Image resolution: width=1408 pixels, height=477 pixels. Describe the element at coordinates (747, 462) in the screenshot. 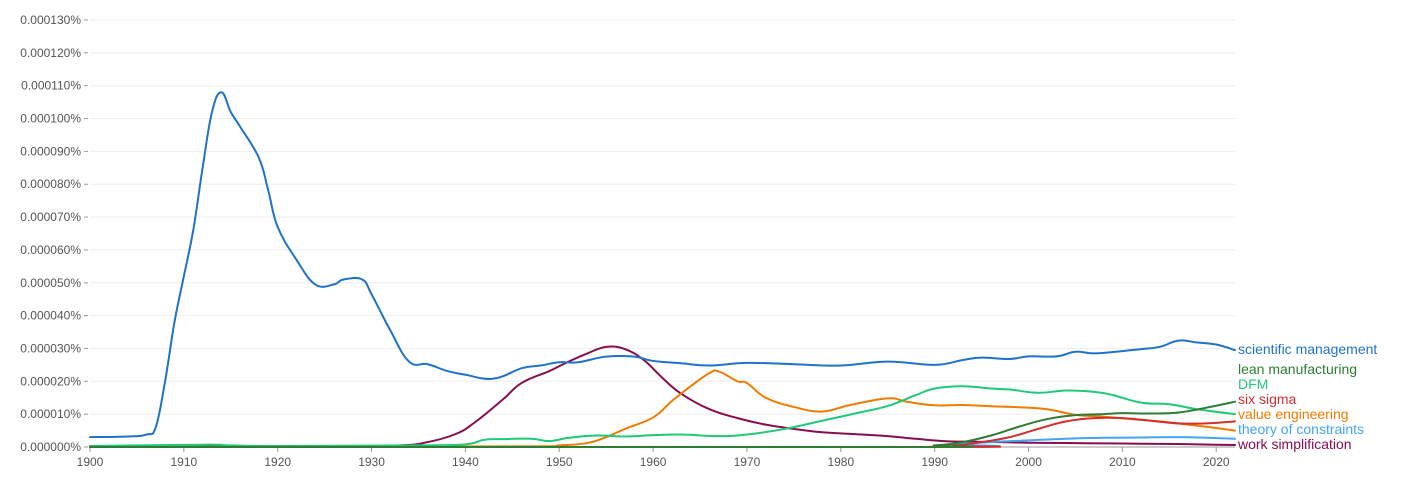

I see `x-tick-label: 1970` at that location.